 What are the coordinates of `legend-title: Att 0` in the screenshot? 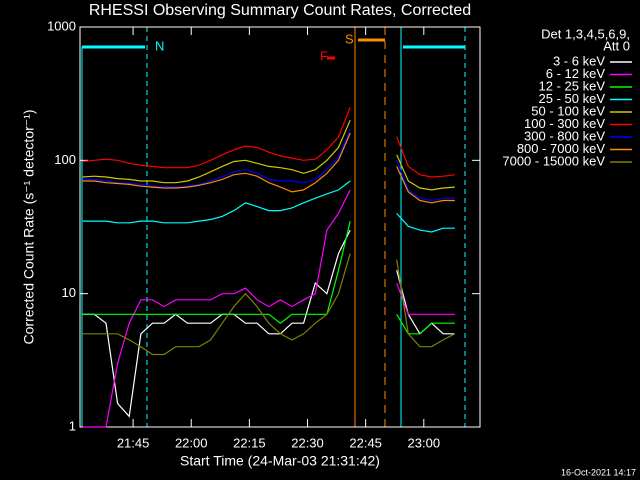 It's located at (616, 45).